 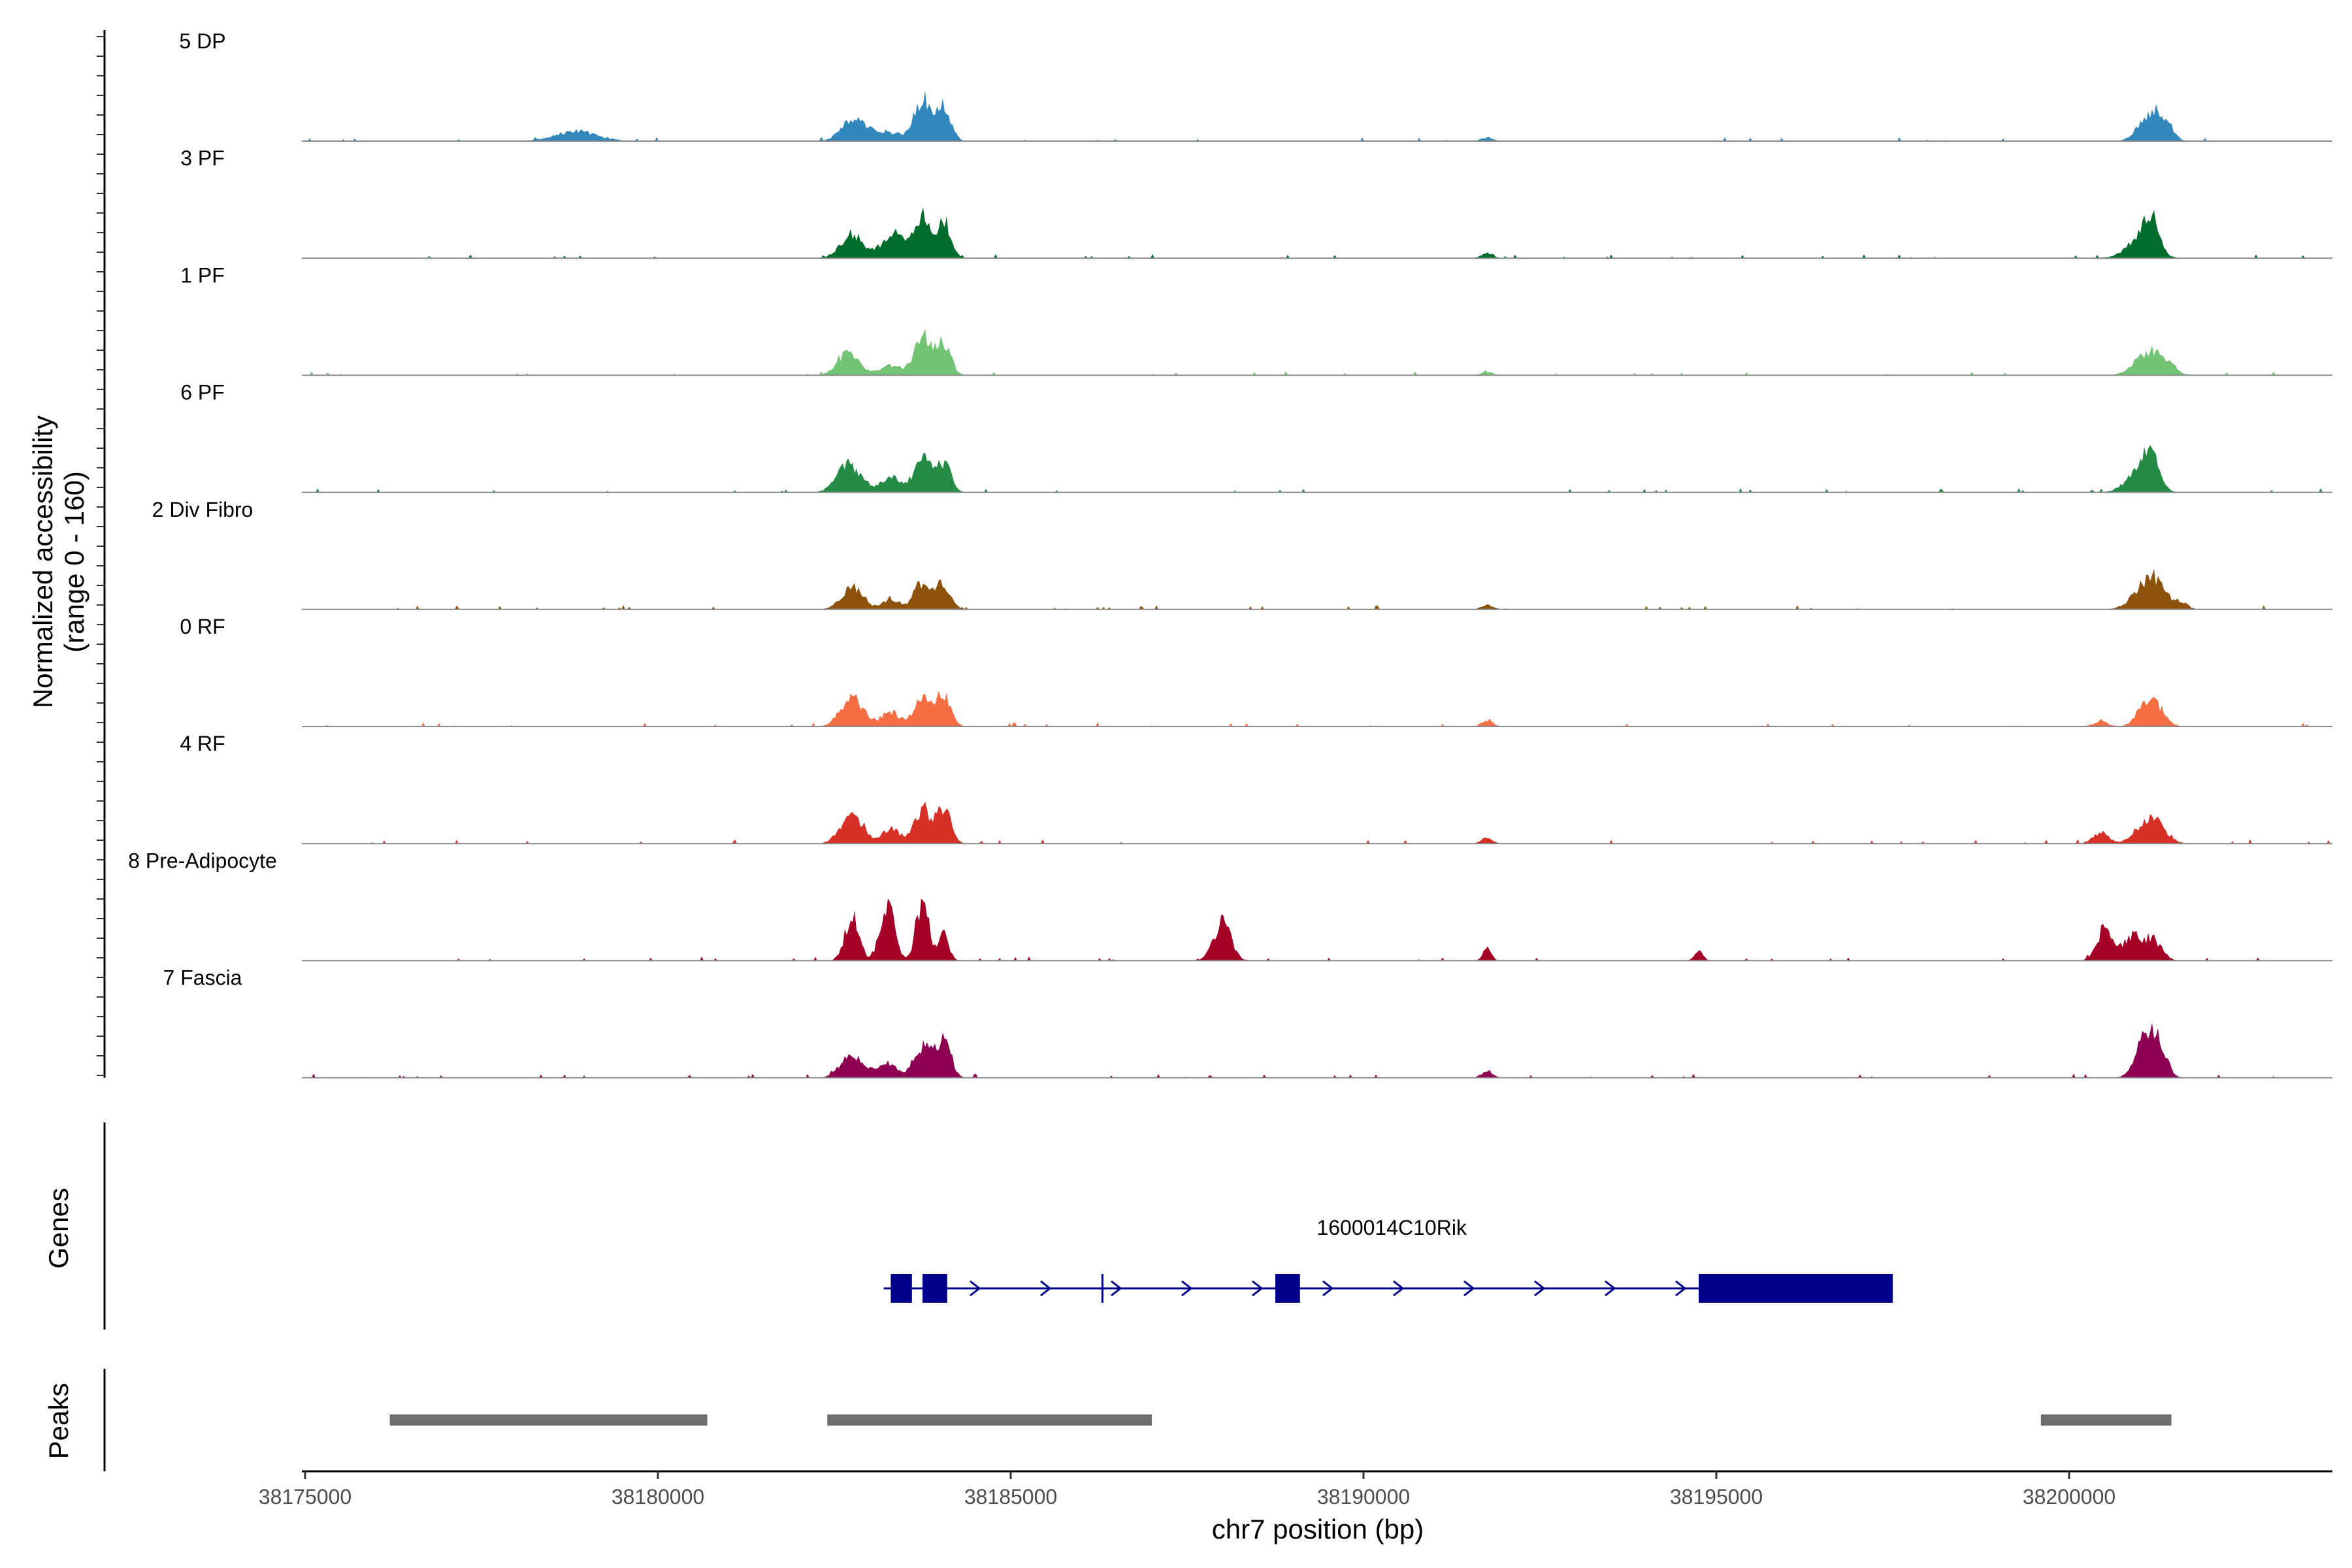 I want to click on x-tick-label: 38190000, so click(x=1363, y=1497).